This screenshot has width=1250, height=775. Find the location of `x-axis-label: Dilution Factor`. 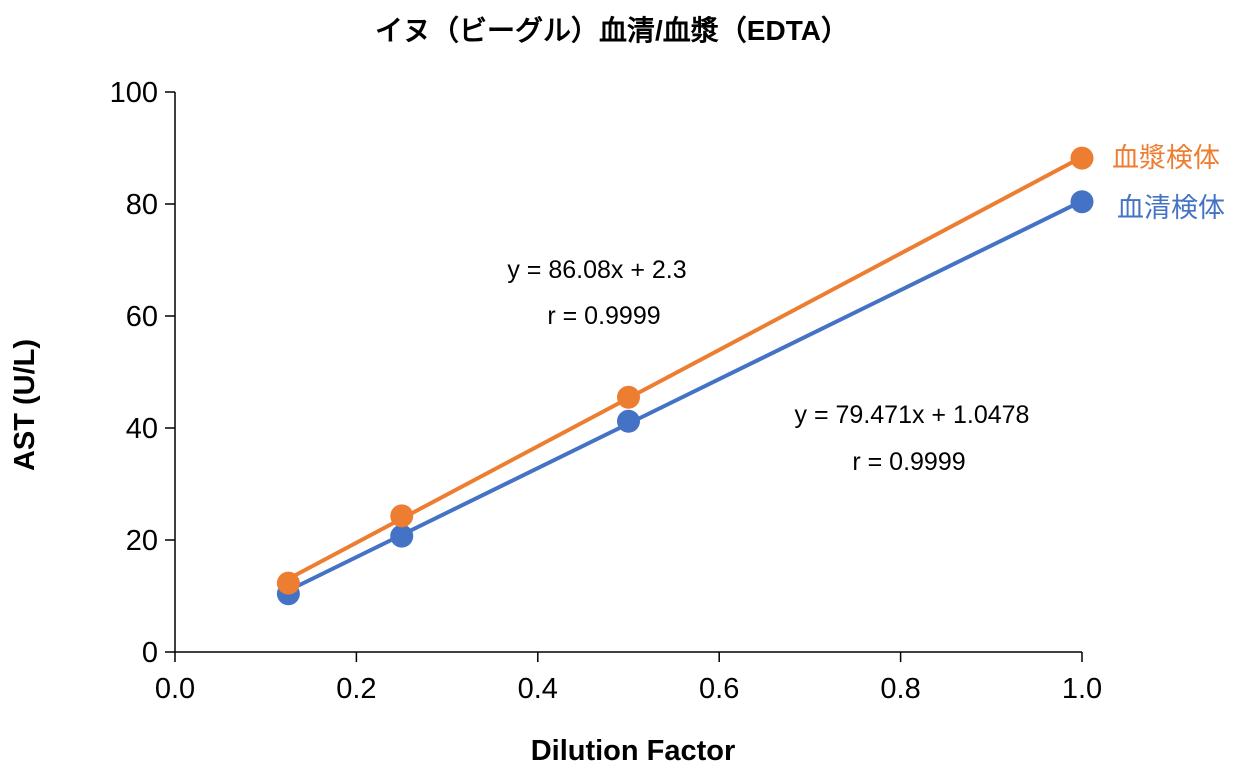

x-axis-label: Dilution Factor is located at coordinates (633, 751).